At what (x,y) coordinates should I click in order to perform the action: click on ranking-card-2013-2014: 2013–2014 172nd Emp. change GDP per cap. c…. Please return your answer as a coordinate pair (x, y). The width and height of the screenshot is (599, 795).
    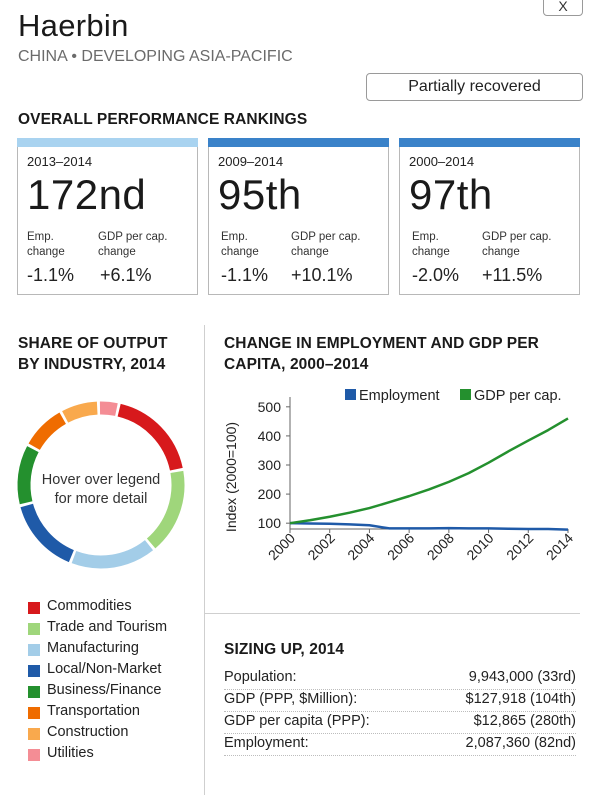
    Looking at the image, I should click on (107, 216).